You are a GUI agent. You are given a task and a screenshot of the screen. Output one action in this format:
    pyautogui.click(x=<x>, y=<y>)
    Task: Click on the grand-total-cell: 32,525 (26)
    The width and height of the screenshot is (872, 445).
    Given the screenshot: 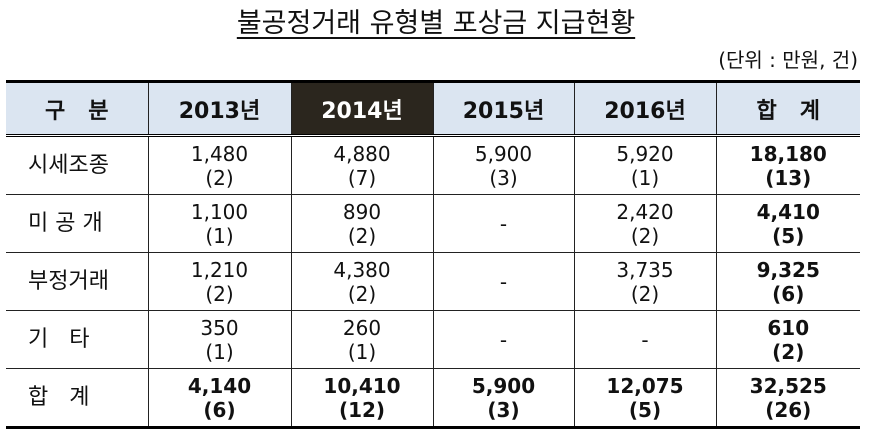 What is the action you would take?
    pyautogui.click(x=787, y=398)
    